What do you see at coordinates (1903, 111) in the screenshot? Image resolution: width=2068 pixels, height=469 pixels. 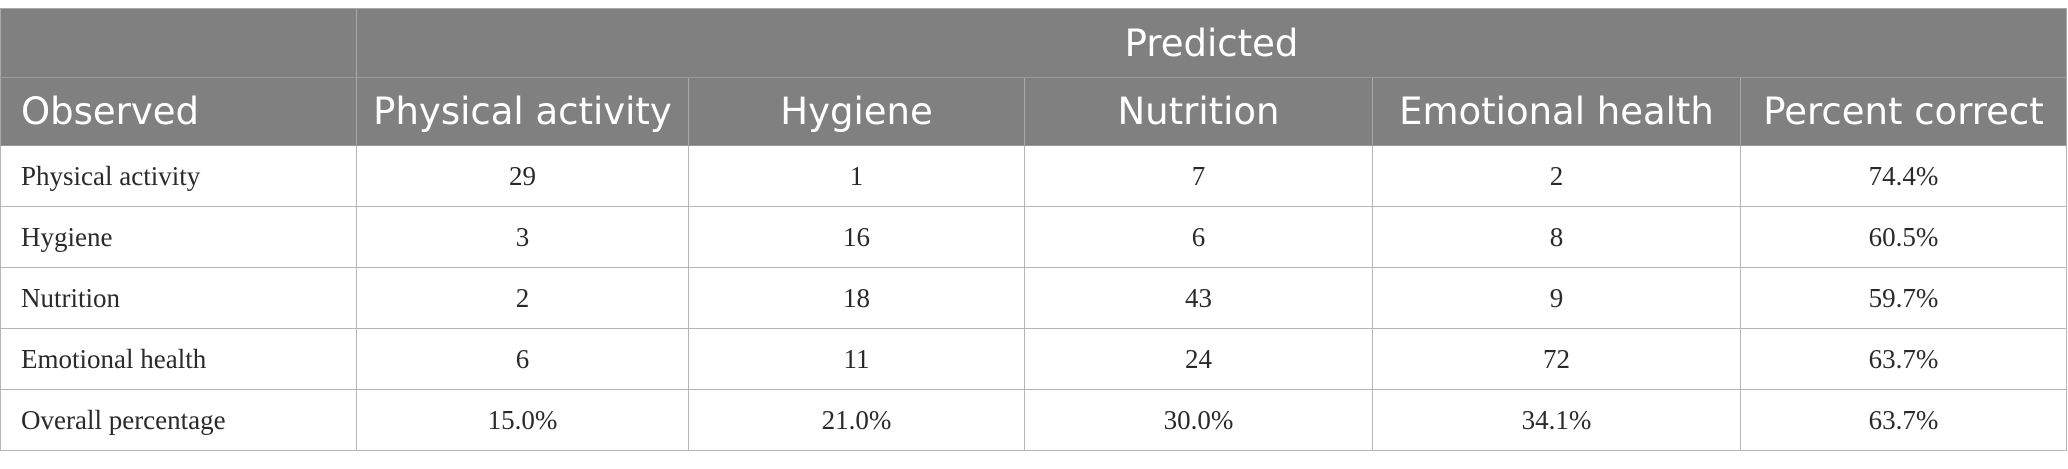 I see `column-header-percent-correct: Percent correct` at bounding box center [1903, 111].